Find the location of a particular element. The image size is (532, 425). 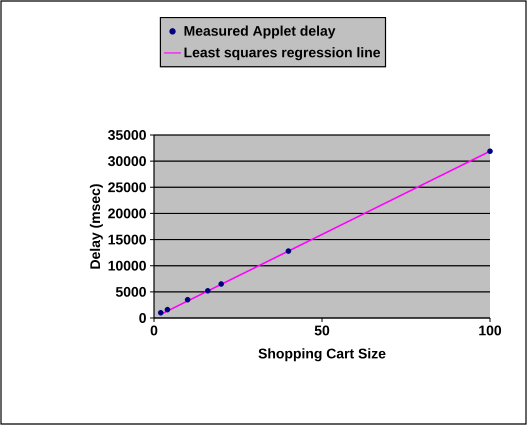

y-tick-label: 15000 is located at coordinates (127, 239).